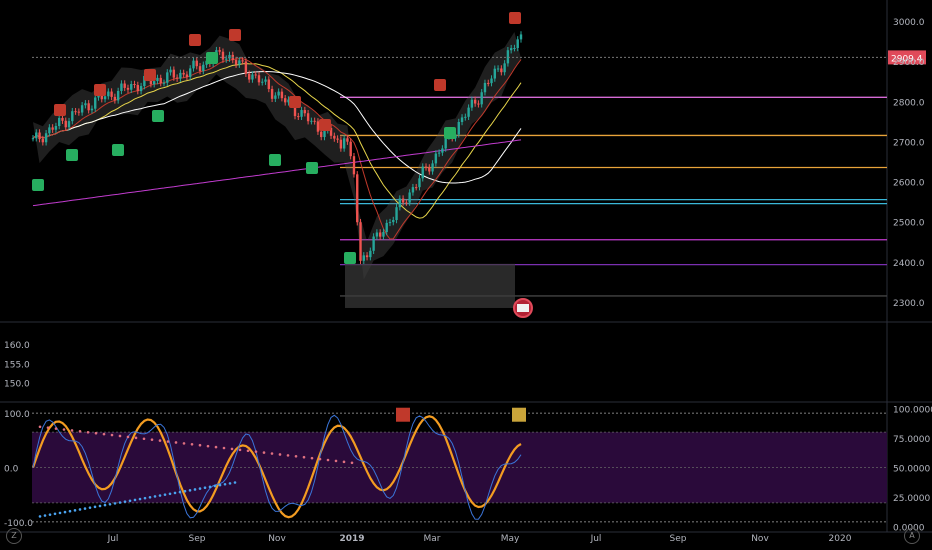 This screenshot has width=932, height=550. I want to click on auto-scale-button: A, so click(912, 536).